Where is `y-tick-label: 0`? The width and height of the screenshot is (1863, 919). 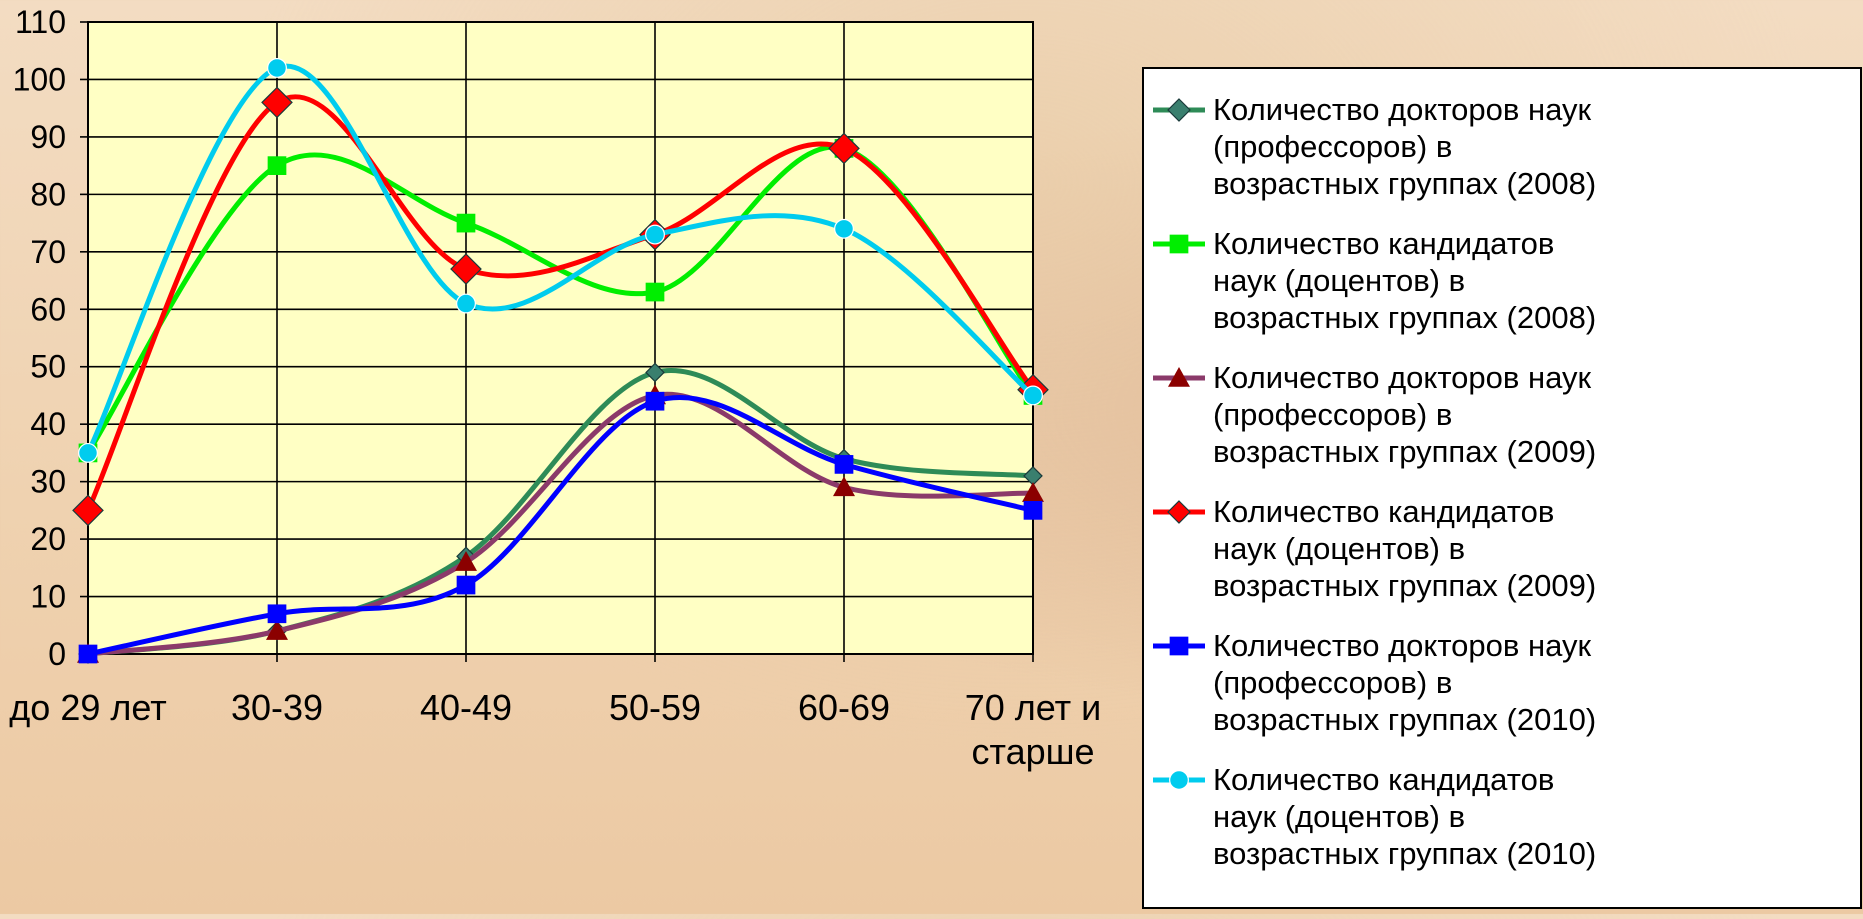 y-tick-label: 0 is located at coordinates (57, 654).